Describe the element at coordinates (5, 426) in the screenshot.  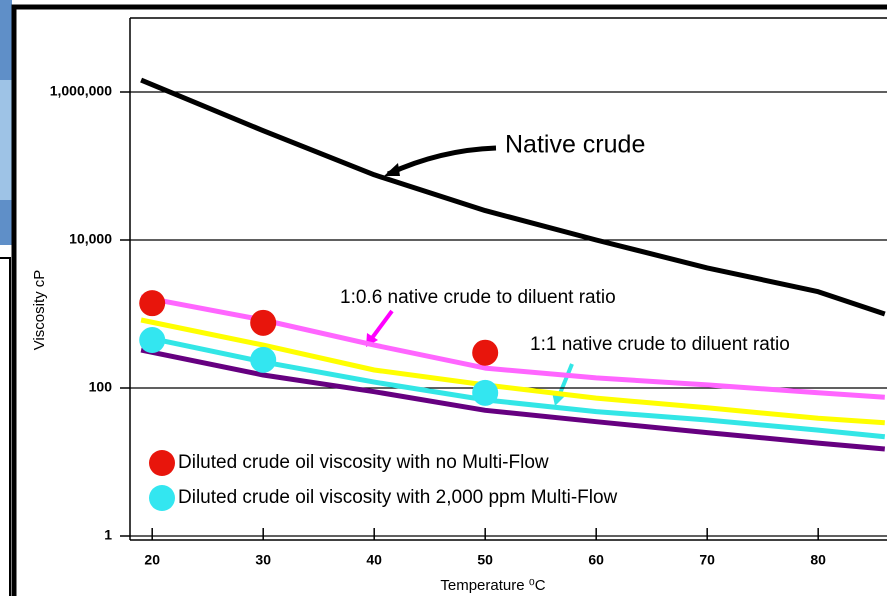
I see `side-panel` at that location.